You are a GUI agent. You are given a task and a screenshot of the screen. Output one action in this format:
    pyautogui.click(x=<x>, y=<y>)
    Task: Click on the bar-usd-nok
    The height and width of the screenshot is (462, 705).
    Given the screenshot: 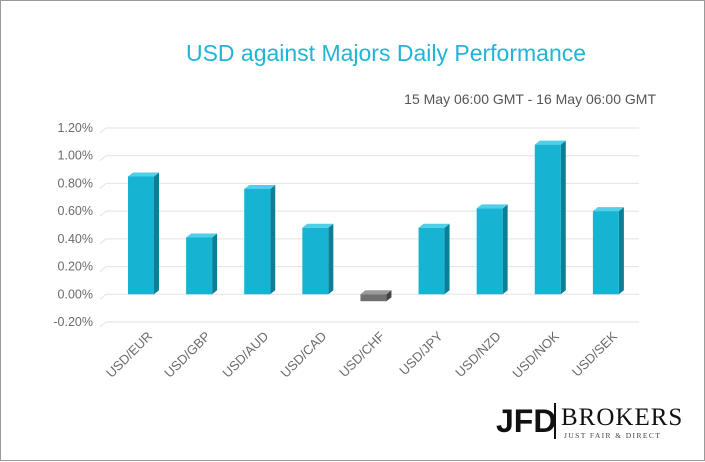 What is the action you would take?
    pyautogui.click(x=550, y=217)
    